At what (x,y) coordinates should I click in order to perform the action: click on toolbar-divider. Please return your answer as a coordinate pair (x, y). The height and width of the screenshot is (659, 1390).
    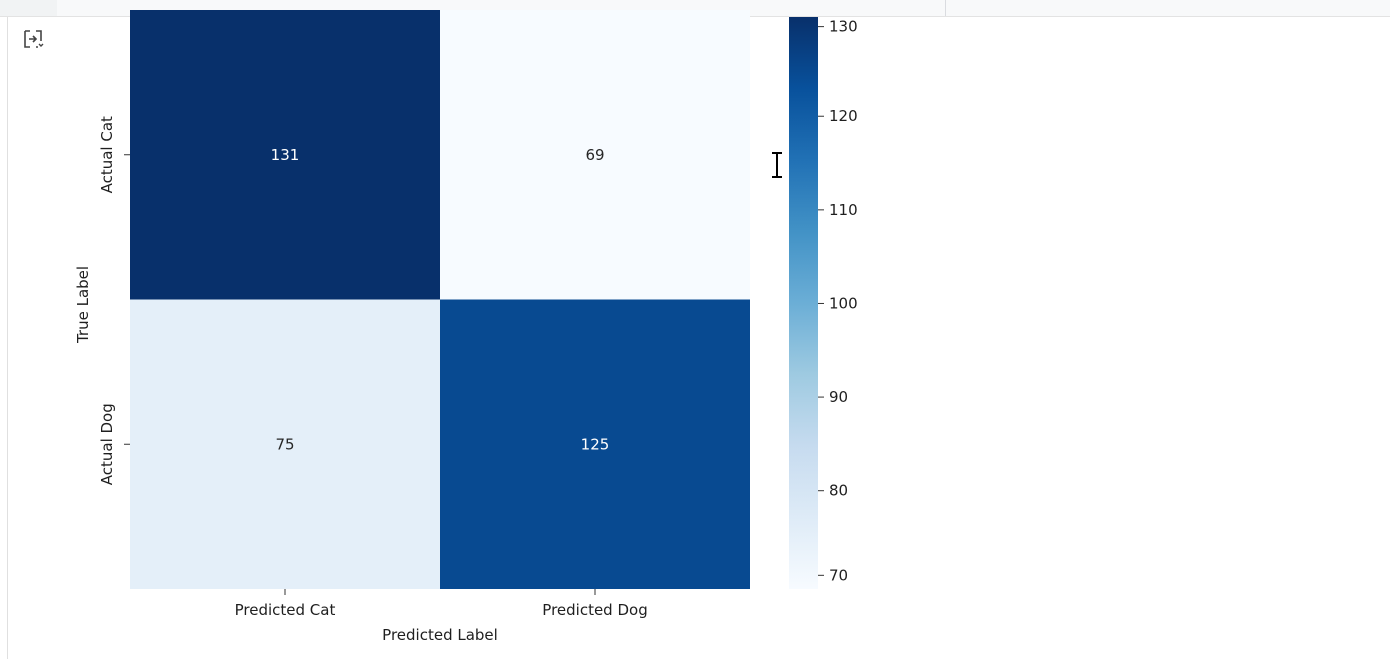
    Looking at the image, I should click on (945, 8).